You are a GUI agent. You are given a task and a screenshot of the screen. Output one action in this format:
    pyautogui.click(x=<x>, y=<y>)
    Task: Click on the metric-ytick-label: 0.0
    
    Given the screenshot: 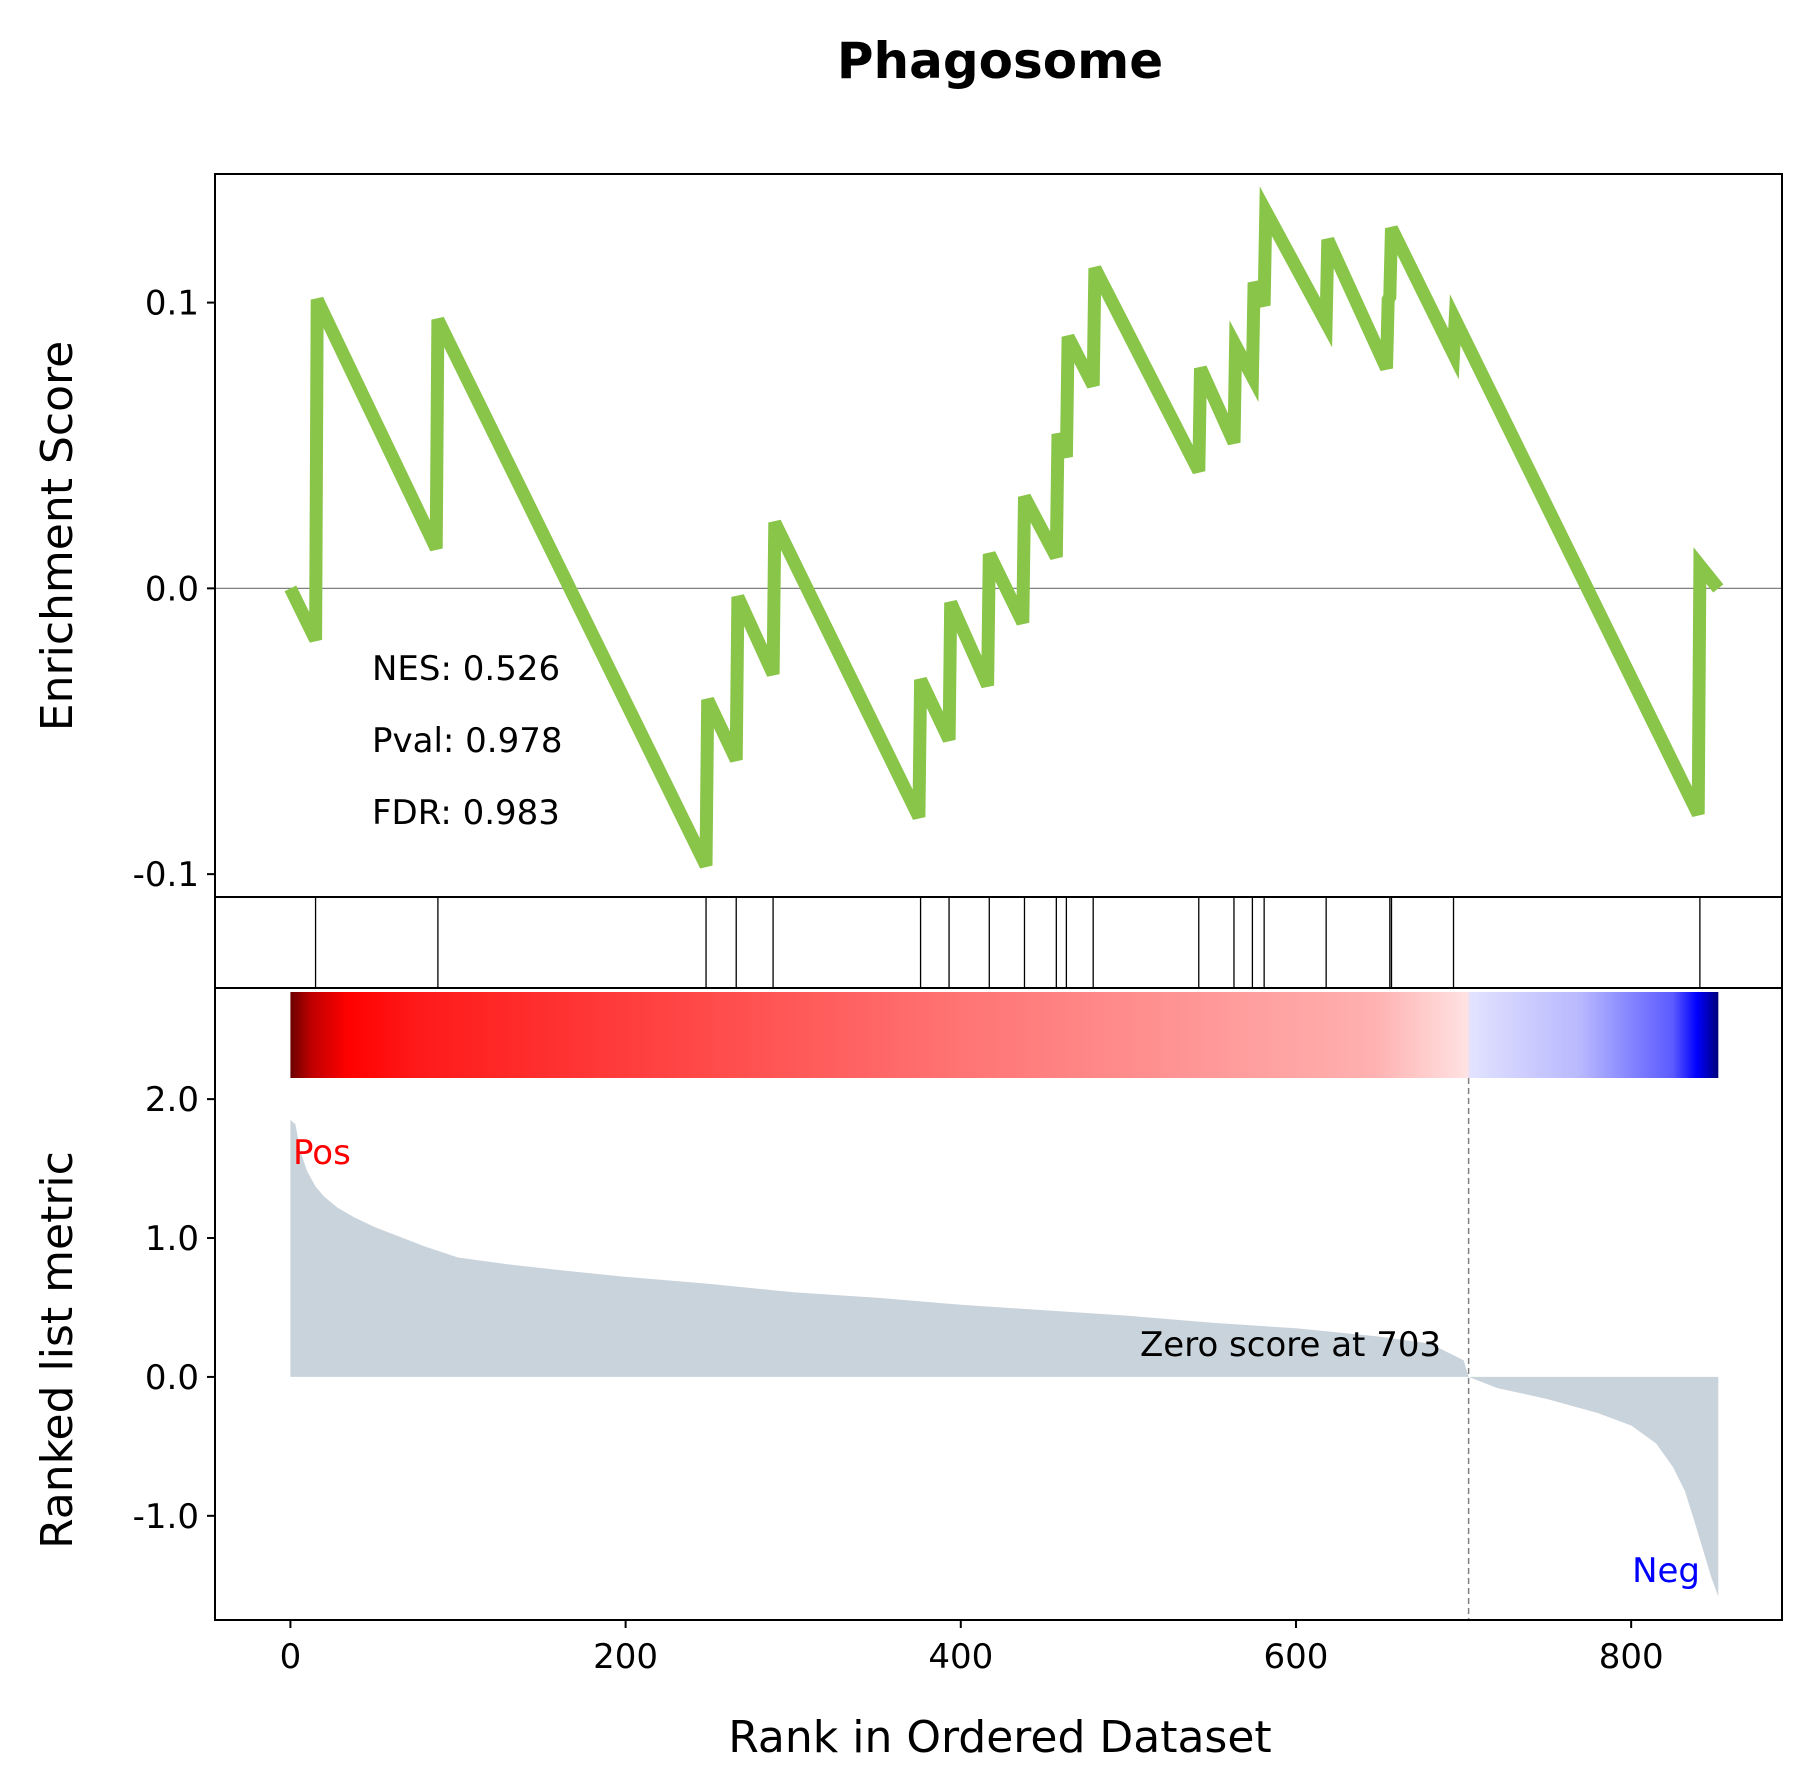 What is the action you would take?
    pyautogui.click(x=172, y=1378)
    